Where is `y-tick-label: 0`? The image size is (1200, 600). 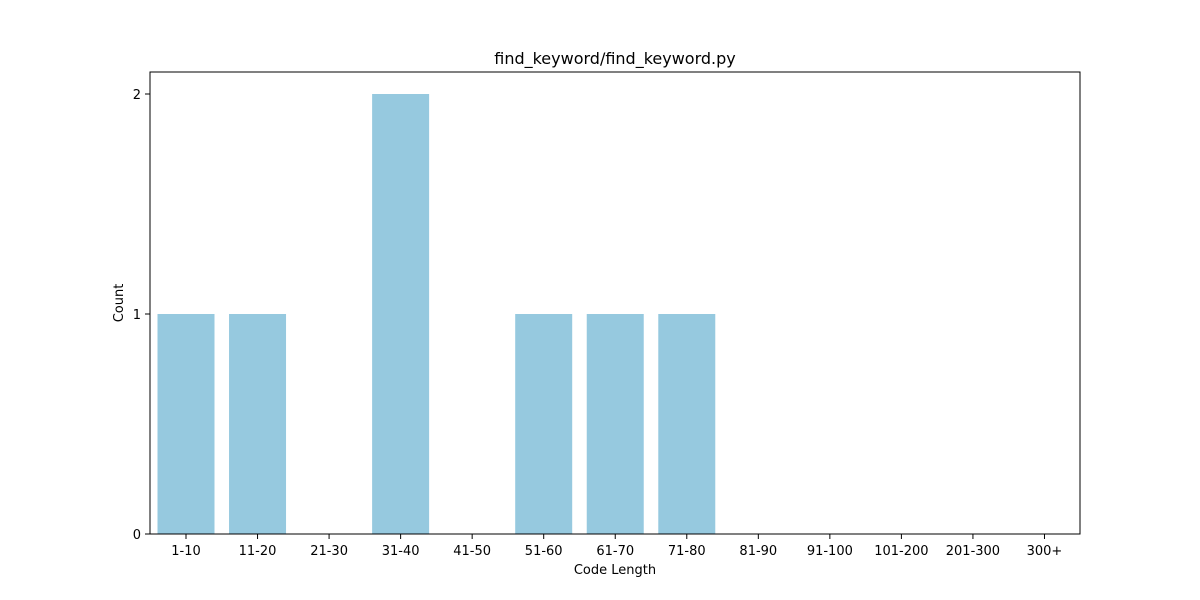
y-tick-label: 0 is located at coordinates (137, 535).